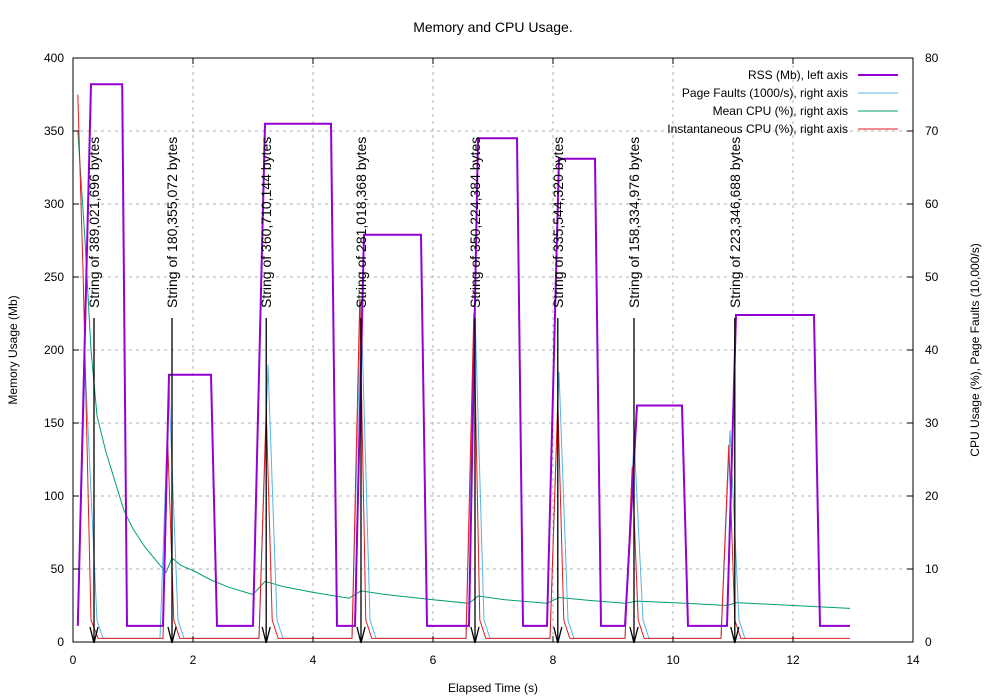 The height and width of the screenshot is (700, 1000). Describe the element at coordinates (361, 222) in the screenshot. I see `annotation-label-3: String of 281,018,368 bytes` at that location.